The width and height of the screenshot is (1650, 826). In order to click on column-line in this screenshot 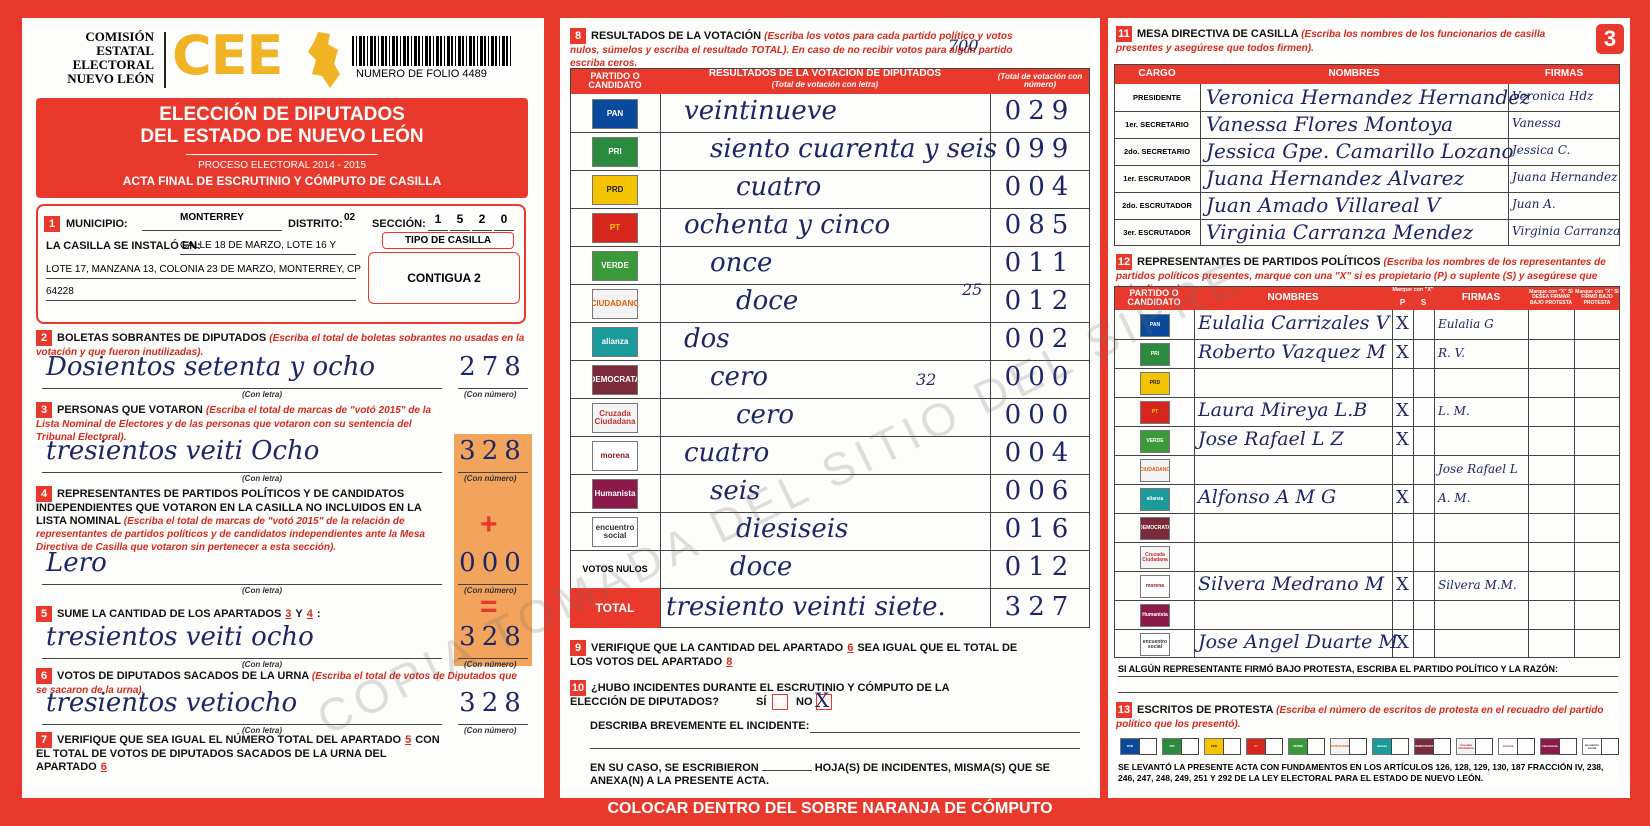, I will do `click(990, 361)`.